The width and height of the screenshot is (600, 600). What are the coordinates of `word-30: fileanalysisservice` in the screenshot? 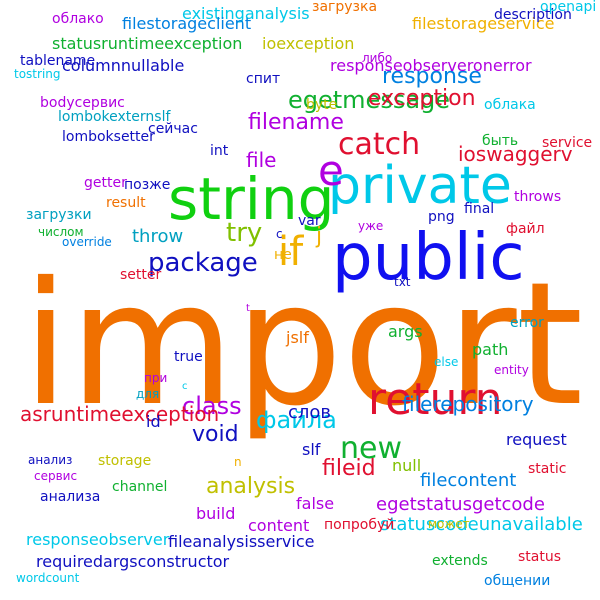 It's located at (241, 541).